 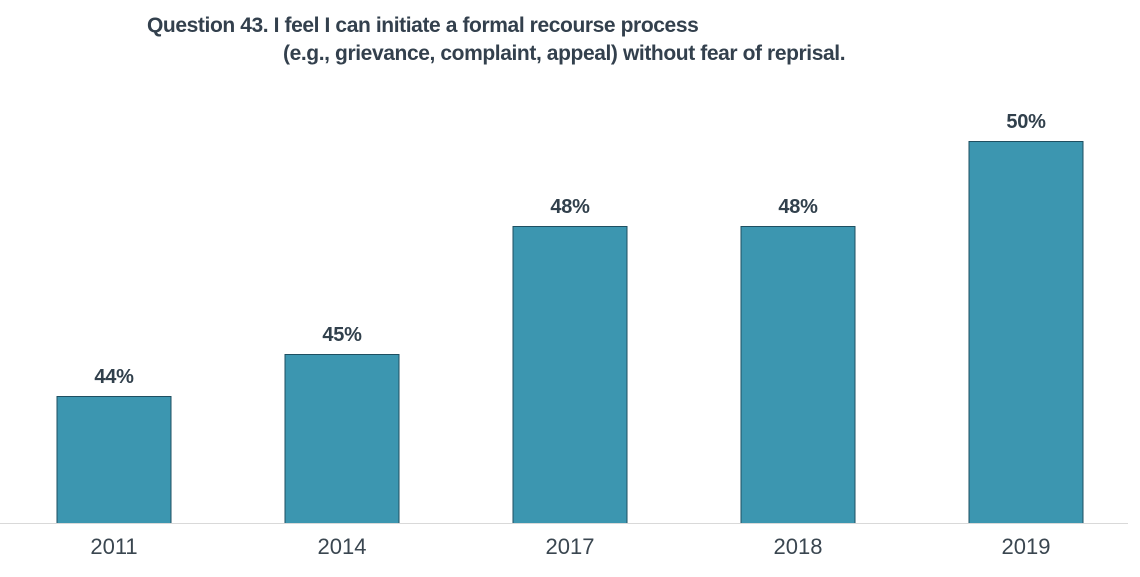 What do you see at coordinates (114, 546) in the screenshot?
I see `x-tick-label: 2011` at bounding box center [114, 546].